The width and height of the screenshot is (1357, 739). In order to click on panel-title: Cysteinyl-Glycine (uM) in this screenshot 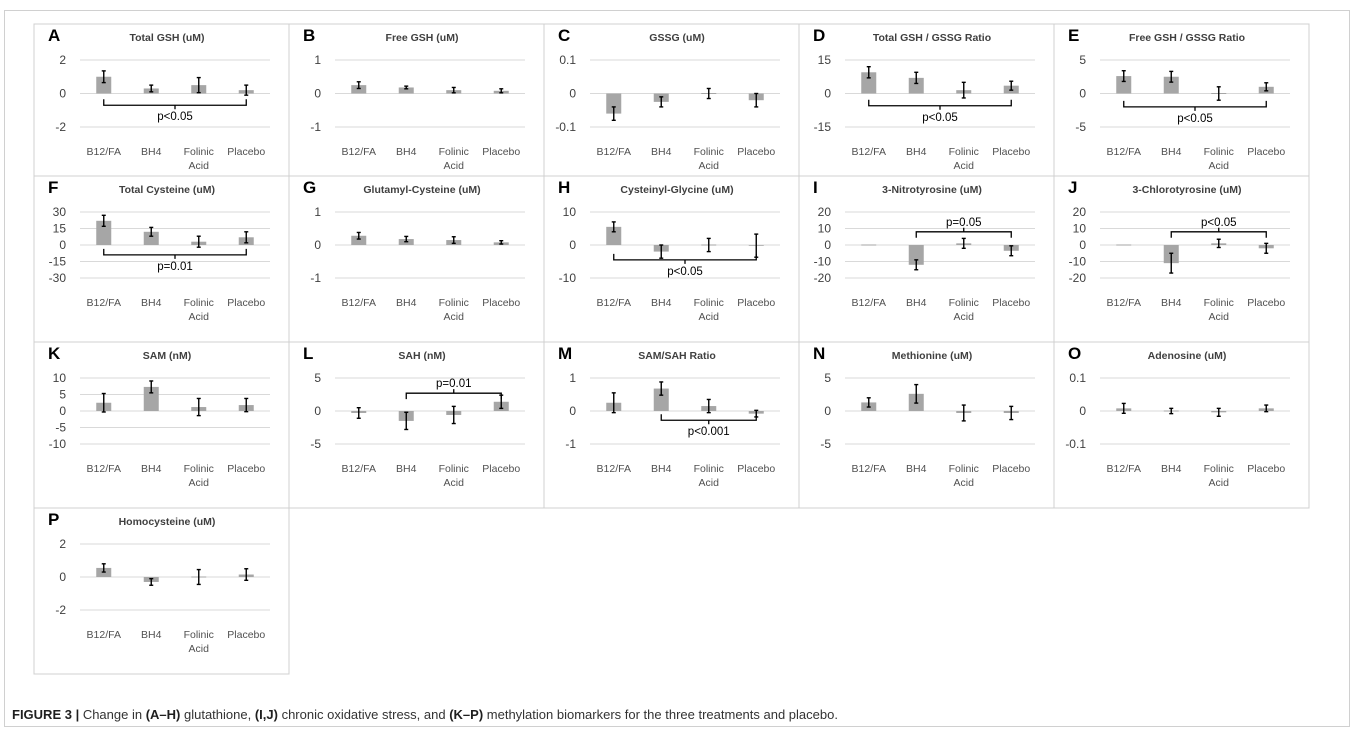, I will do `click(676, 190)`.